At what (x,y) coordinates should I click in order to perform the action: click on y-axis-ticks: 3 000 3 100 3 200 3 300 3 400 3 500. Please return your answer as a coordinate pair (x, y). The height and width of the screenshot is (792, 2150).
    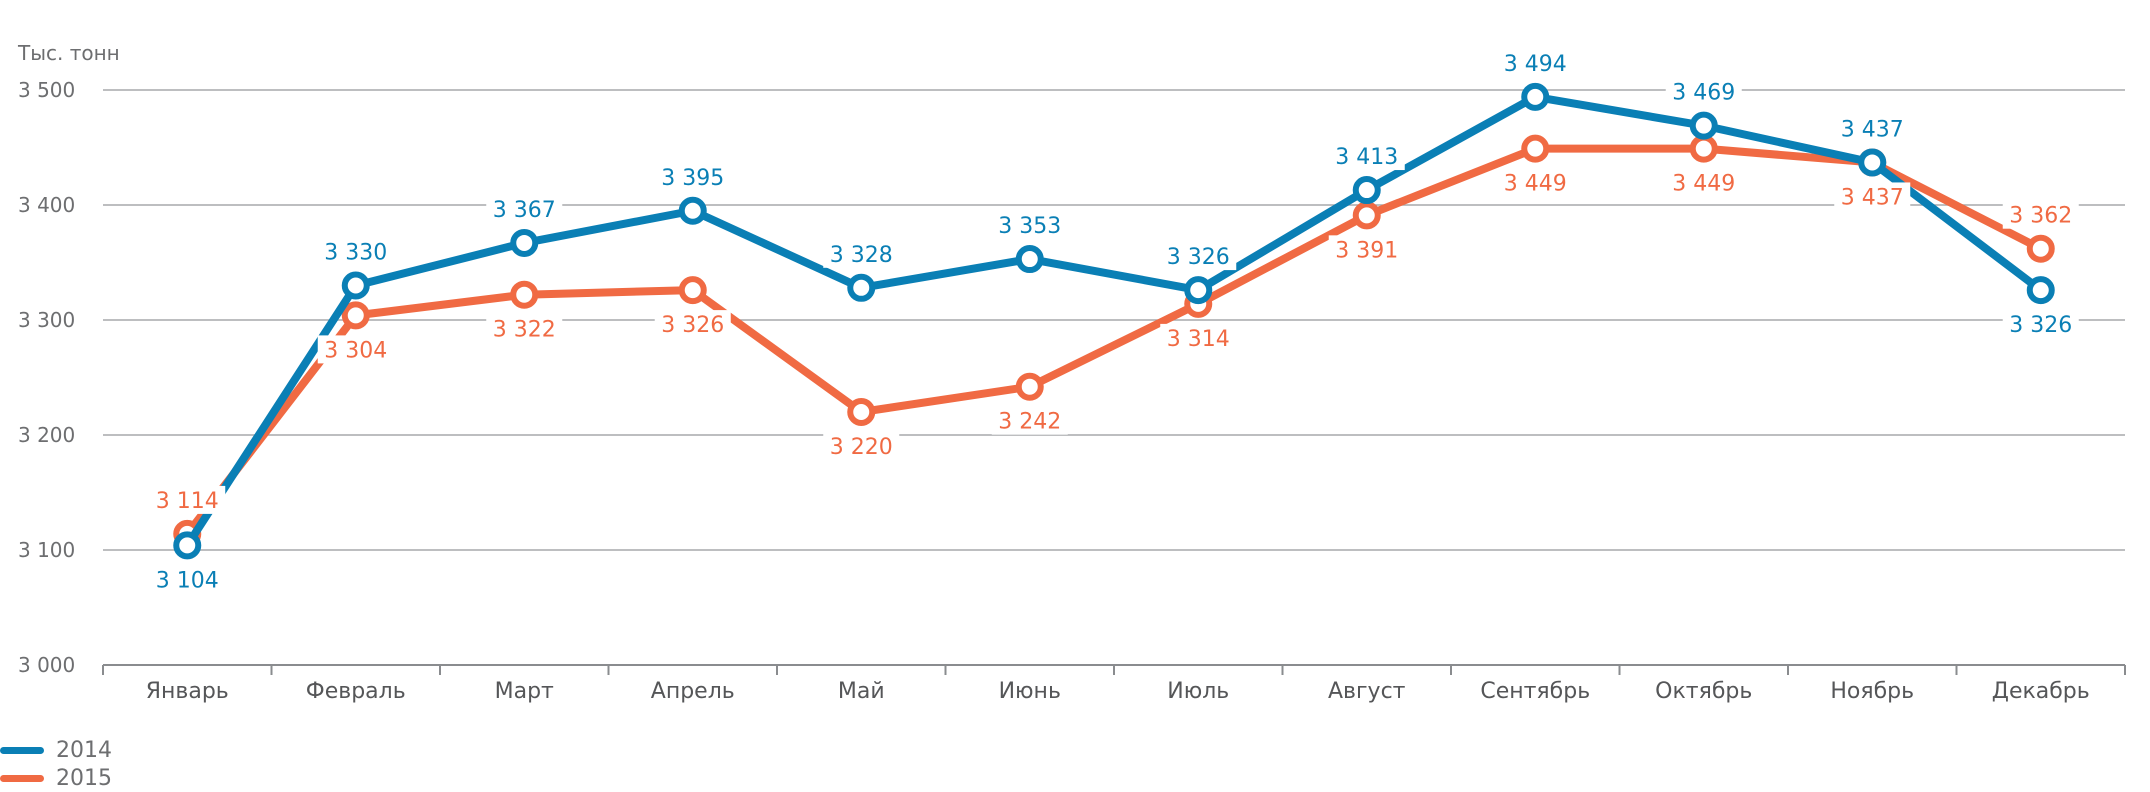
    Looking at the image, I should click on (46, 377).